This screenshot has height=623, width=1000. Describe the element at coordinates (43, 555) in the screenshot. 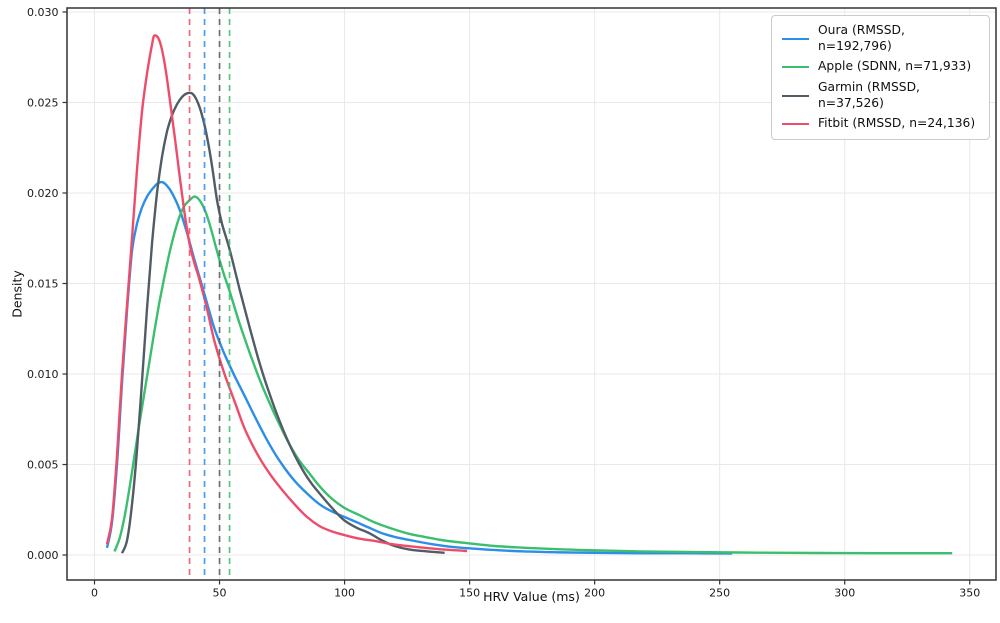

I see `y-tick-label: 0.000` at that location.